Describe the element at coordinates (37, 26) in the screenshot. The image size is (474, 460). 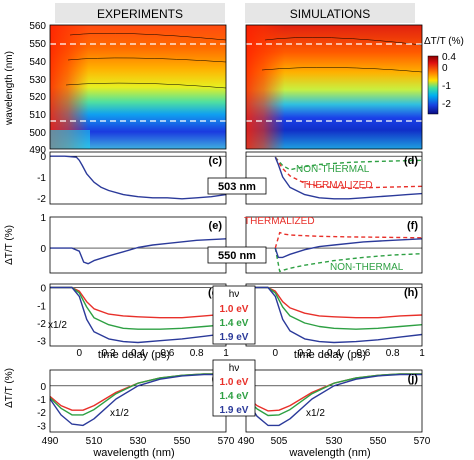
I see `heatmap-ytick: 560` at that location.